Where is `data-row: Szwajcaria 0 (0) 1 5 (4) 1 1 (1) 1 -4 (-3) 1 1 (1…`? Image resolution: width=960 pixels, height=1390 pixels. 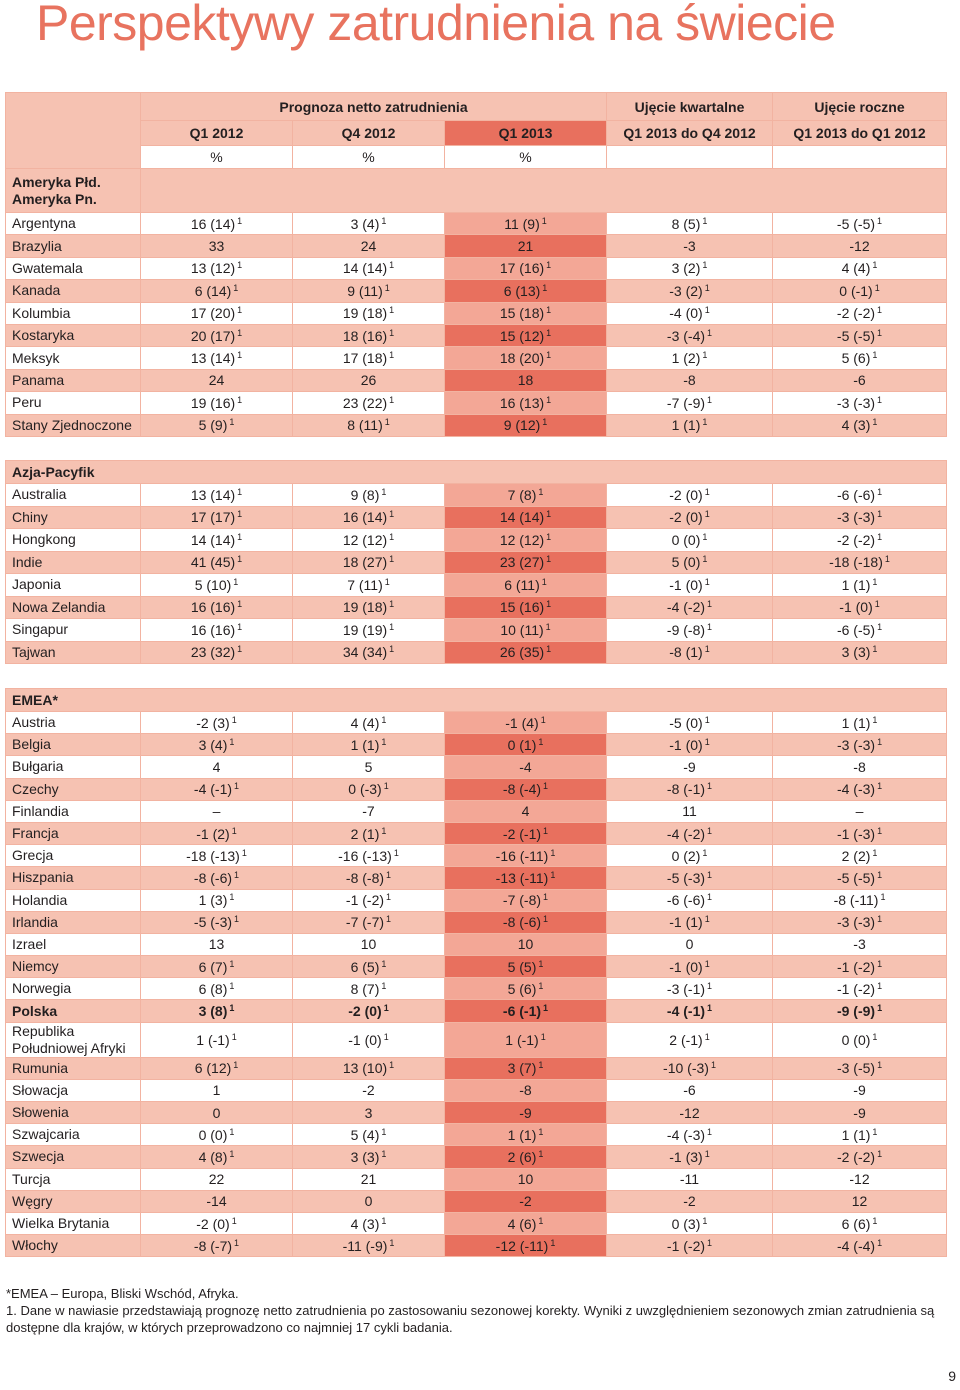
data-row: Szwajcaria 0 (0) 1 5 (4) 1 1 (1) 1 -4 (-3) 1 1 (1… is located at coordinates (476, 1135).